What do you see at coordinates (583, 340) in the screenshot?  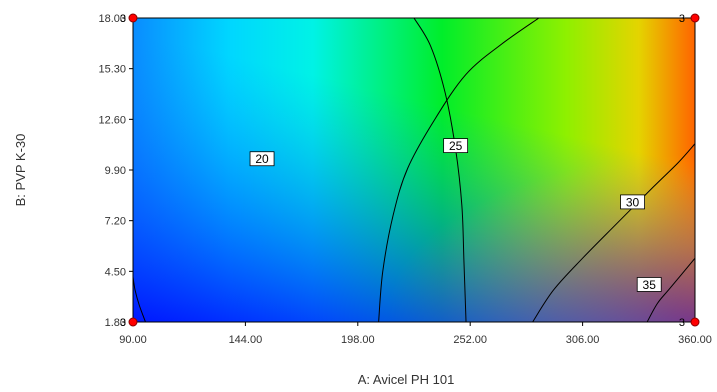 I see `x-tick-label: 306.00` at bounding box center [583, 340].